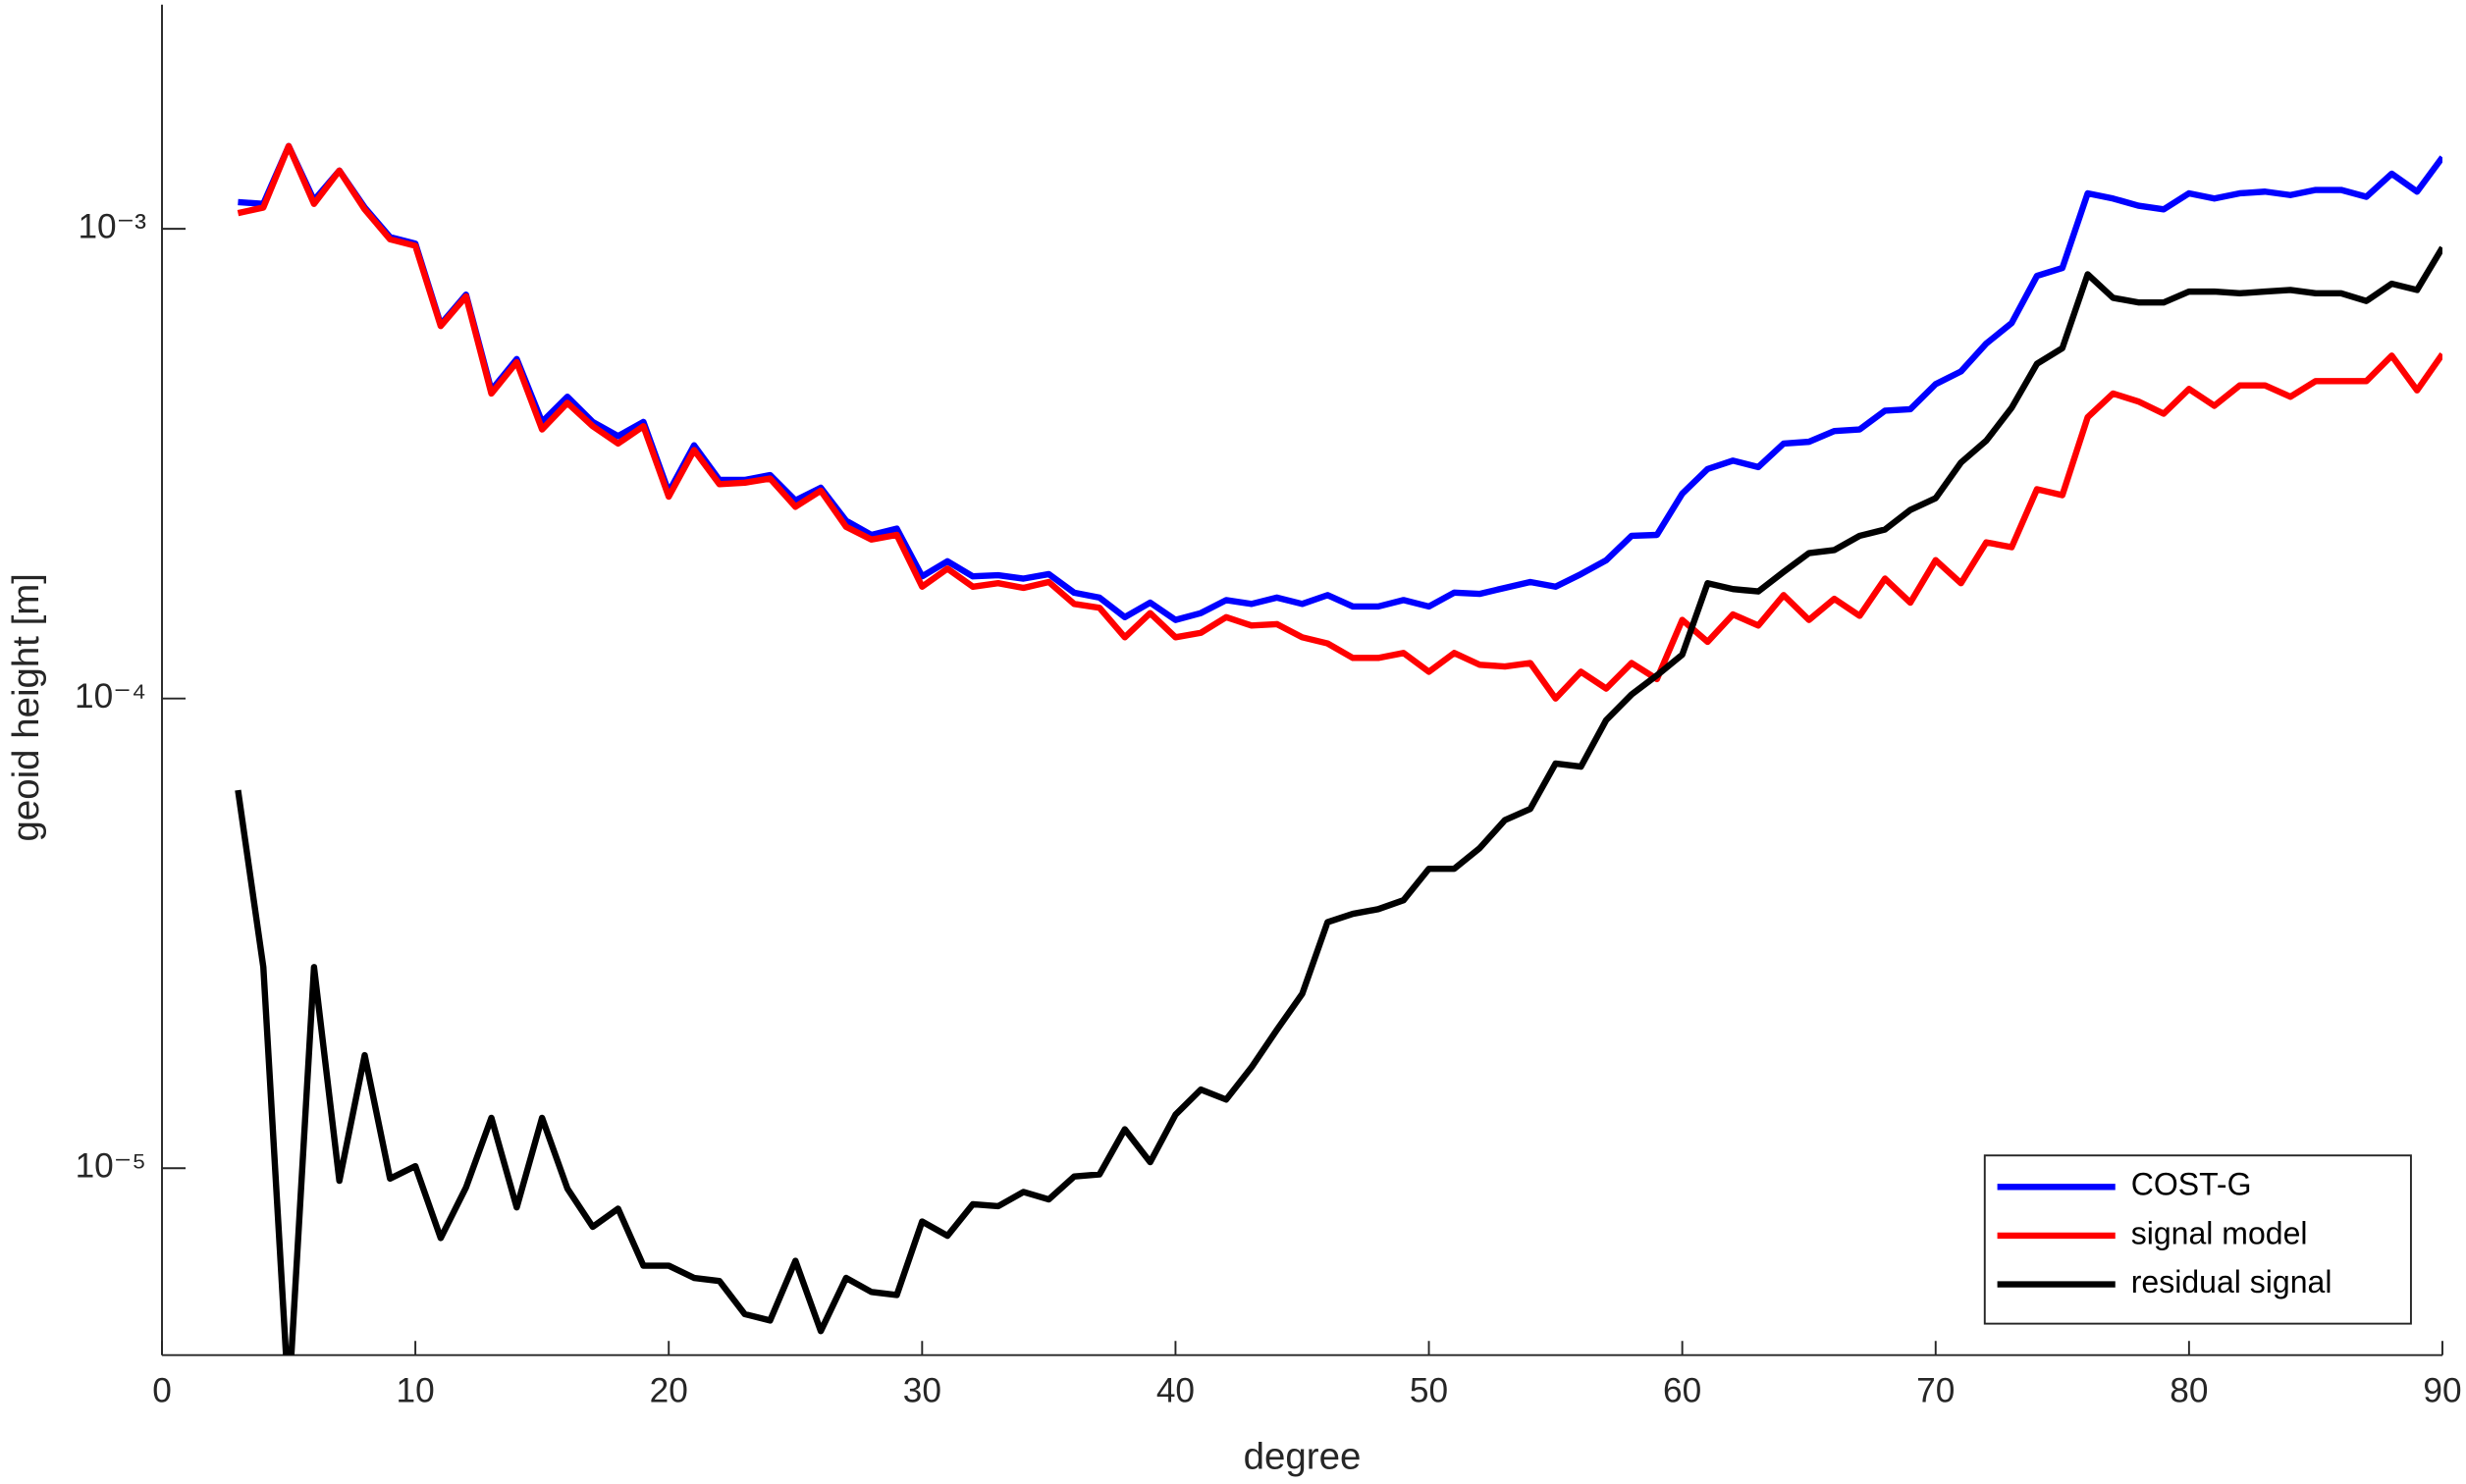  Describe the element at coordinates (2191, 1184) in the screenshot. I see `legend-label: COST-G` at that location.